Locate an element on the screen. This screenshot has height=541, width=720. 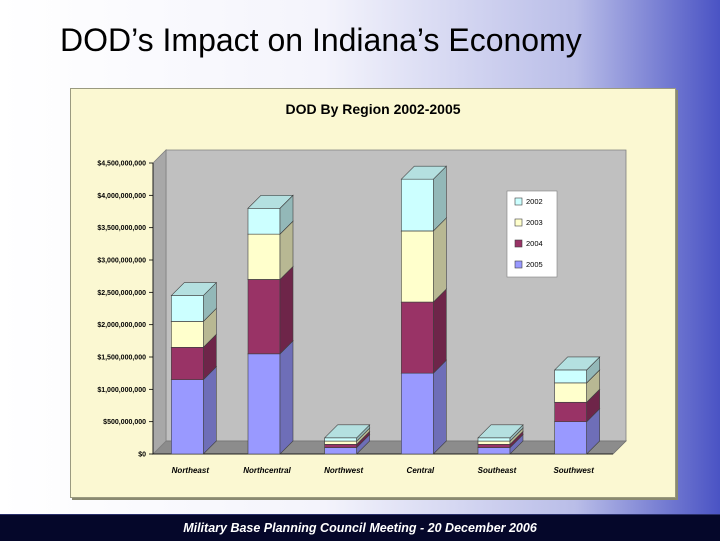
x-tick-label: Southeast is located at coordinates (497, 470).